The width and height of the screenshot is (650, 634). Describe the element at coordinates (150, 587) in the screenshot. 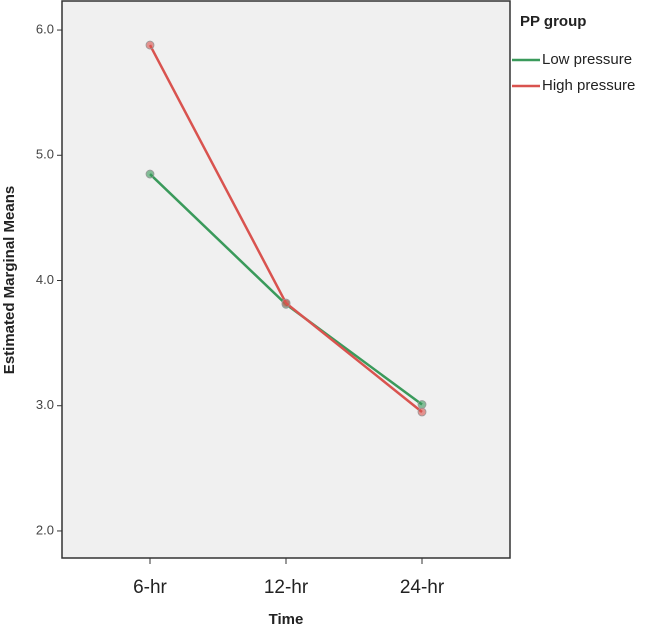

I see `x-tick-label: 6-hr` at that location.